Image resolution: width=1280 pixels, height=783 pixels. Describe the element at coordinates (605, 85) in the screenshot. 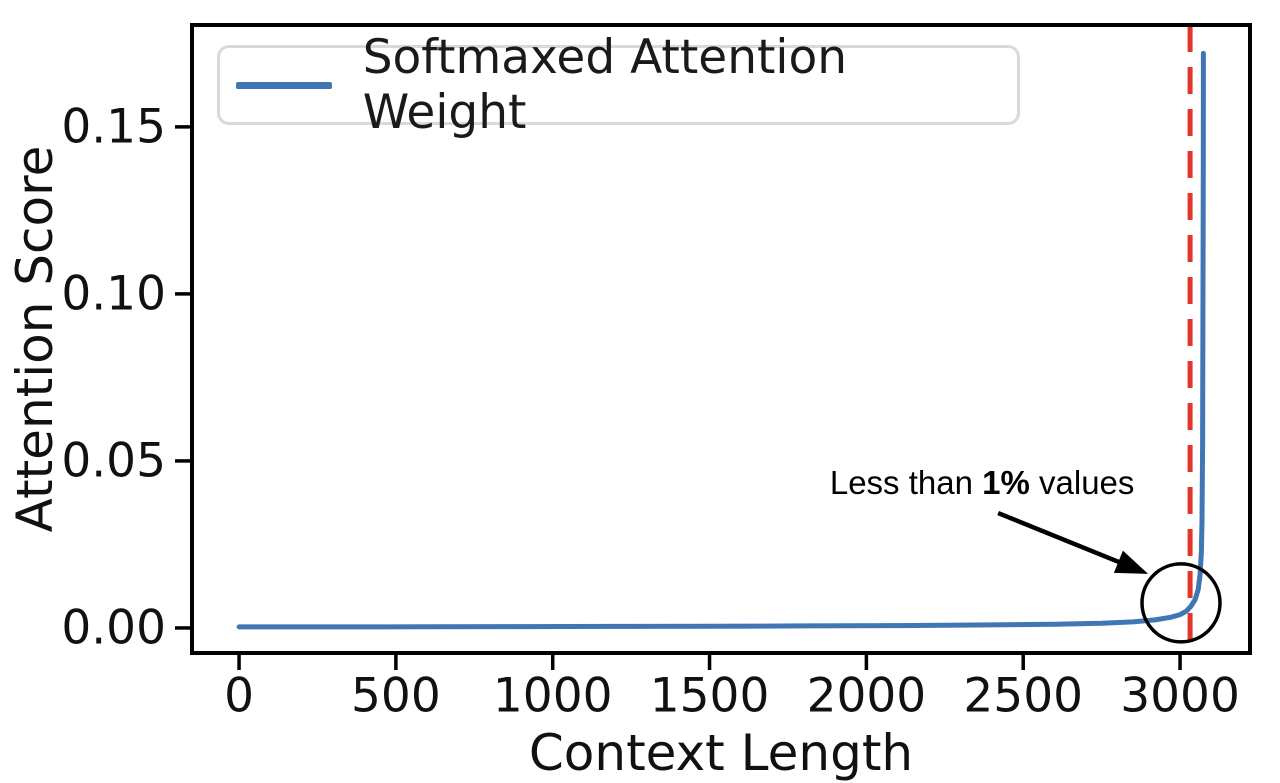

I see `legend-label: Softmaxed Attention Weight` at that location.